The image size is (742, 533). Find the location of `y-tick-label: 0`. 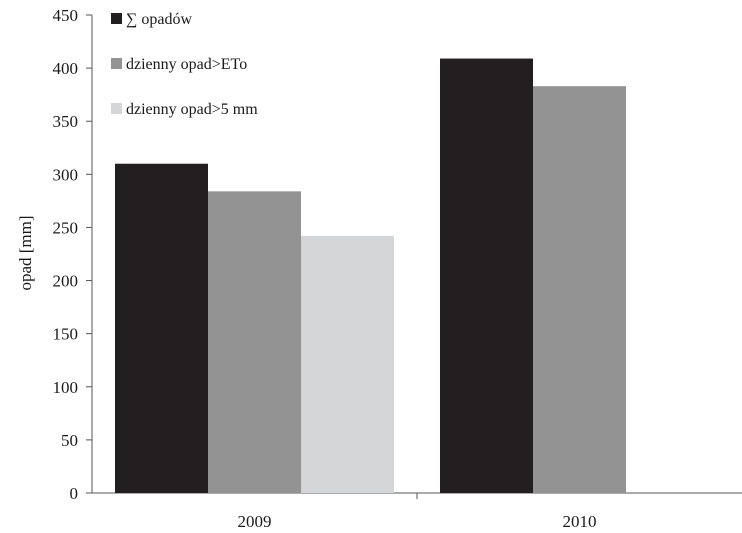

y-tick-label: 0 is located at coordinates (74, 493).